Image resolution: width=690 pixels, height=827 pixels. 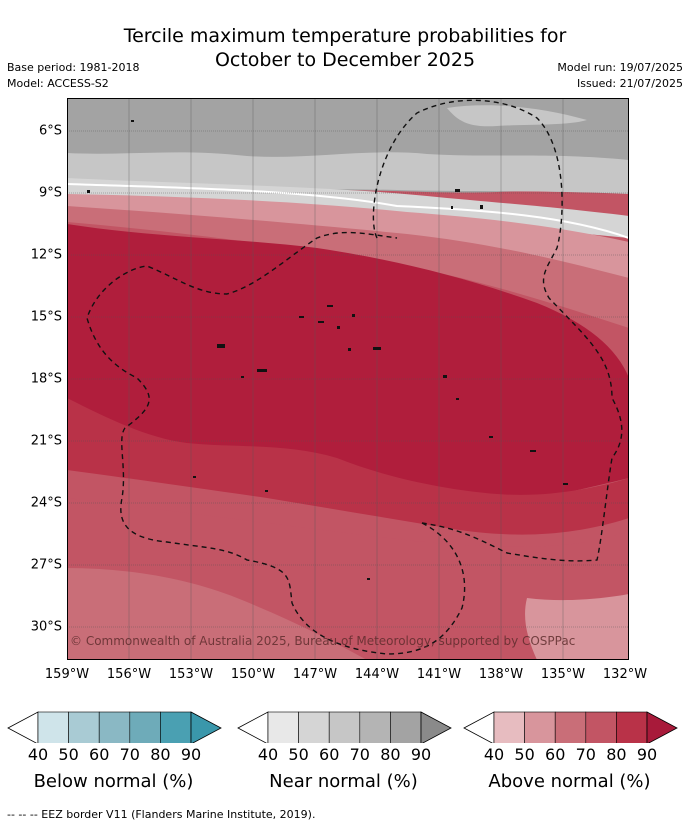 I want to click on lon-label: 141°W, so click(x=439, y=674).